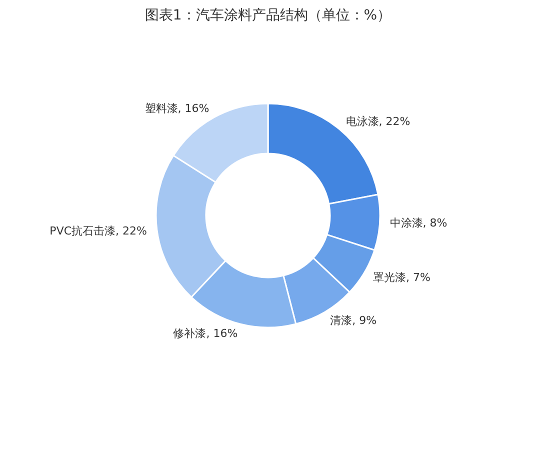  What do you see at coordinates (177, 109) in the screenshot?
I see `slice-label: 塑料漆, 16%` at bounding box center [177, 109].